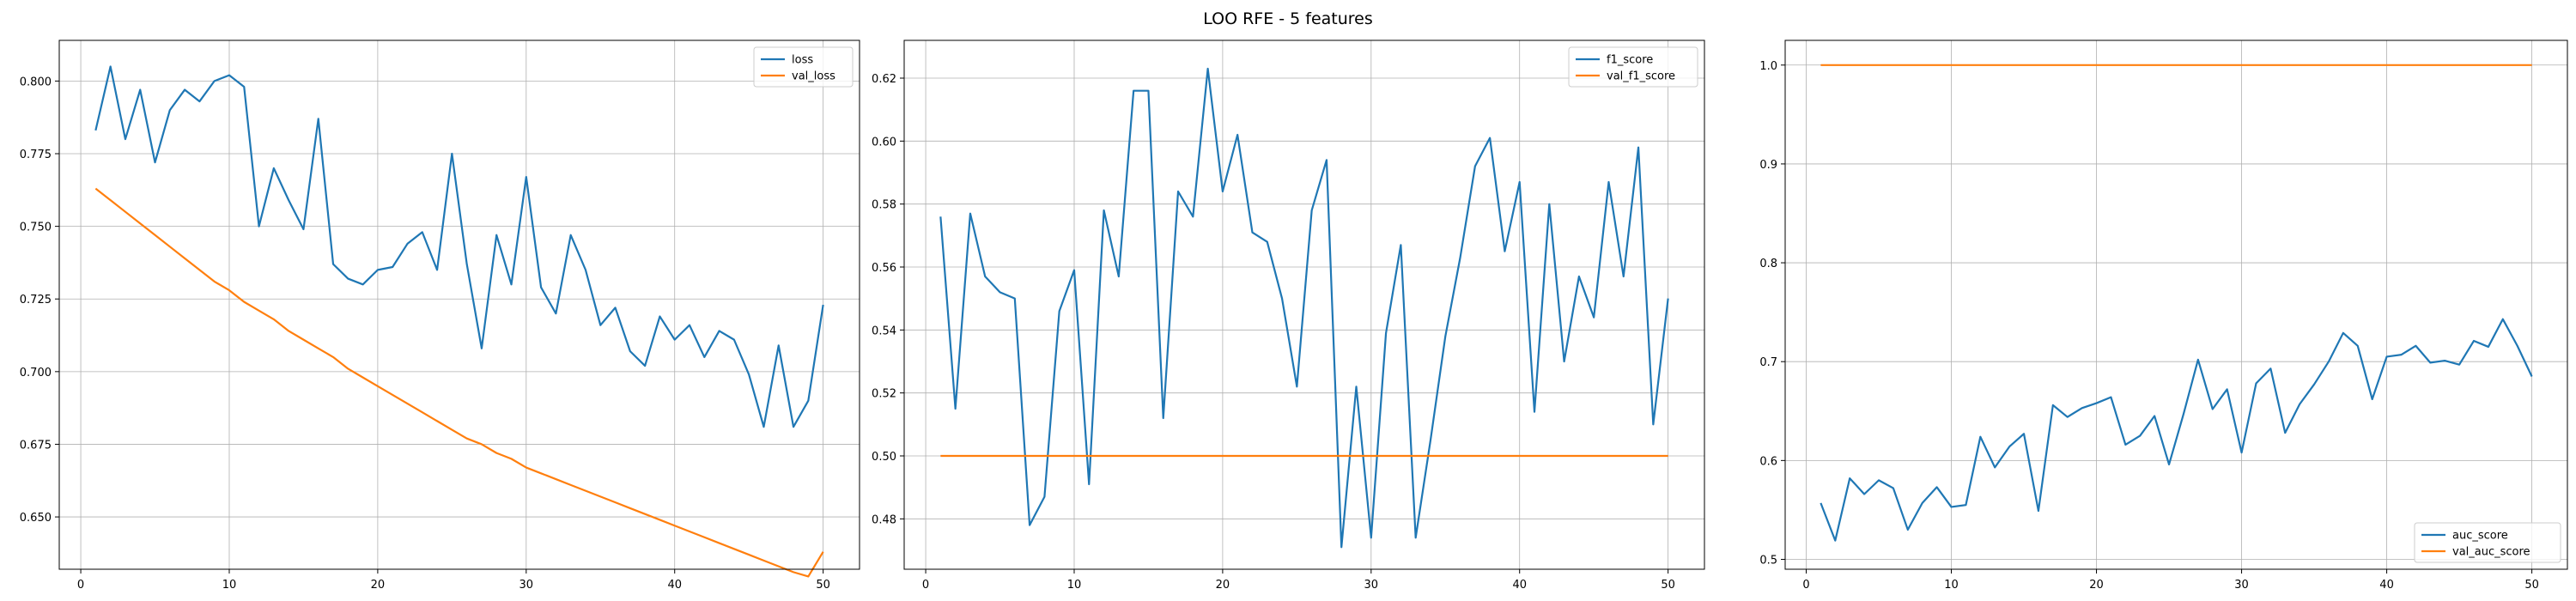 This screenshot has width=2576, height=601. Describe the element at coordinates (884, 205) in the screenshot. I see `y-tick-label: 0.58` at that location.